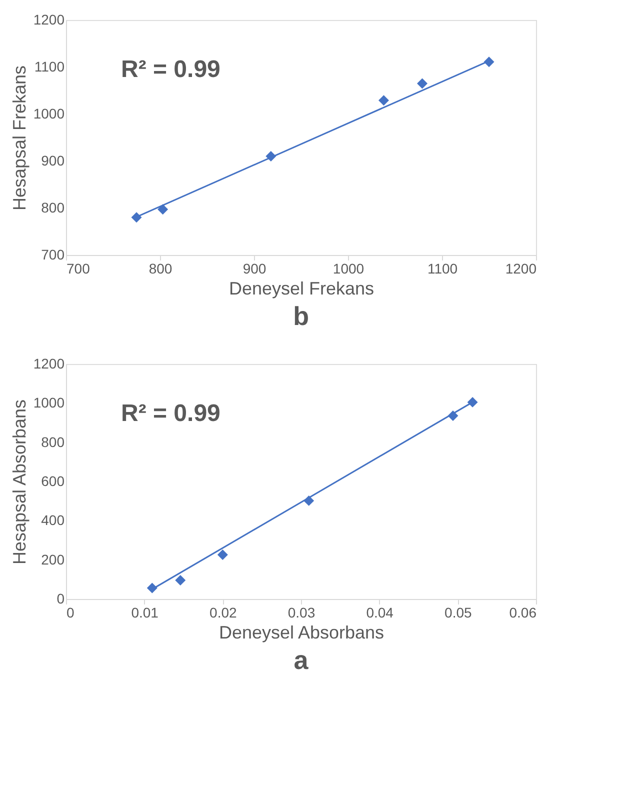 Image resolution: width=635 pixels, height=789 pixels. I want to click on y-tick-label: 700, so click(53, 254).